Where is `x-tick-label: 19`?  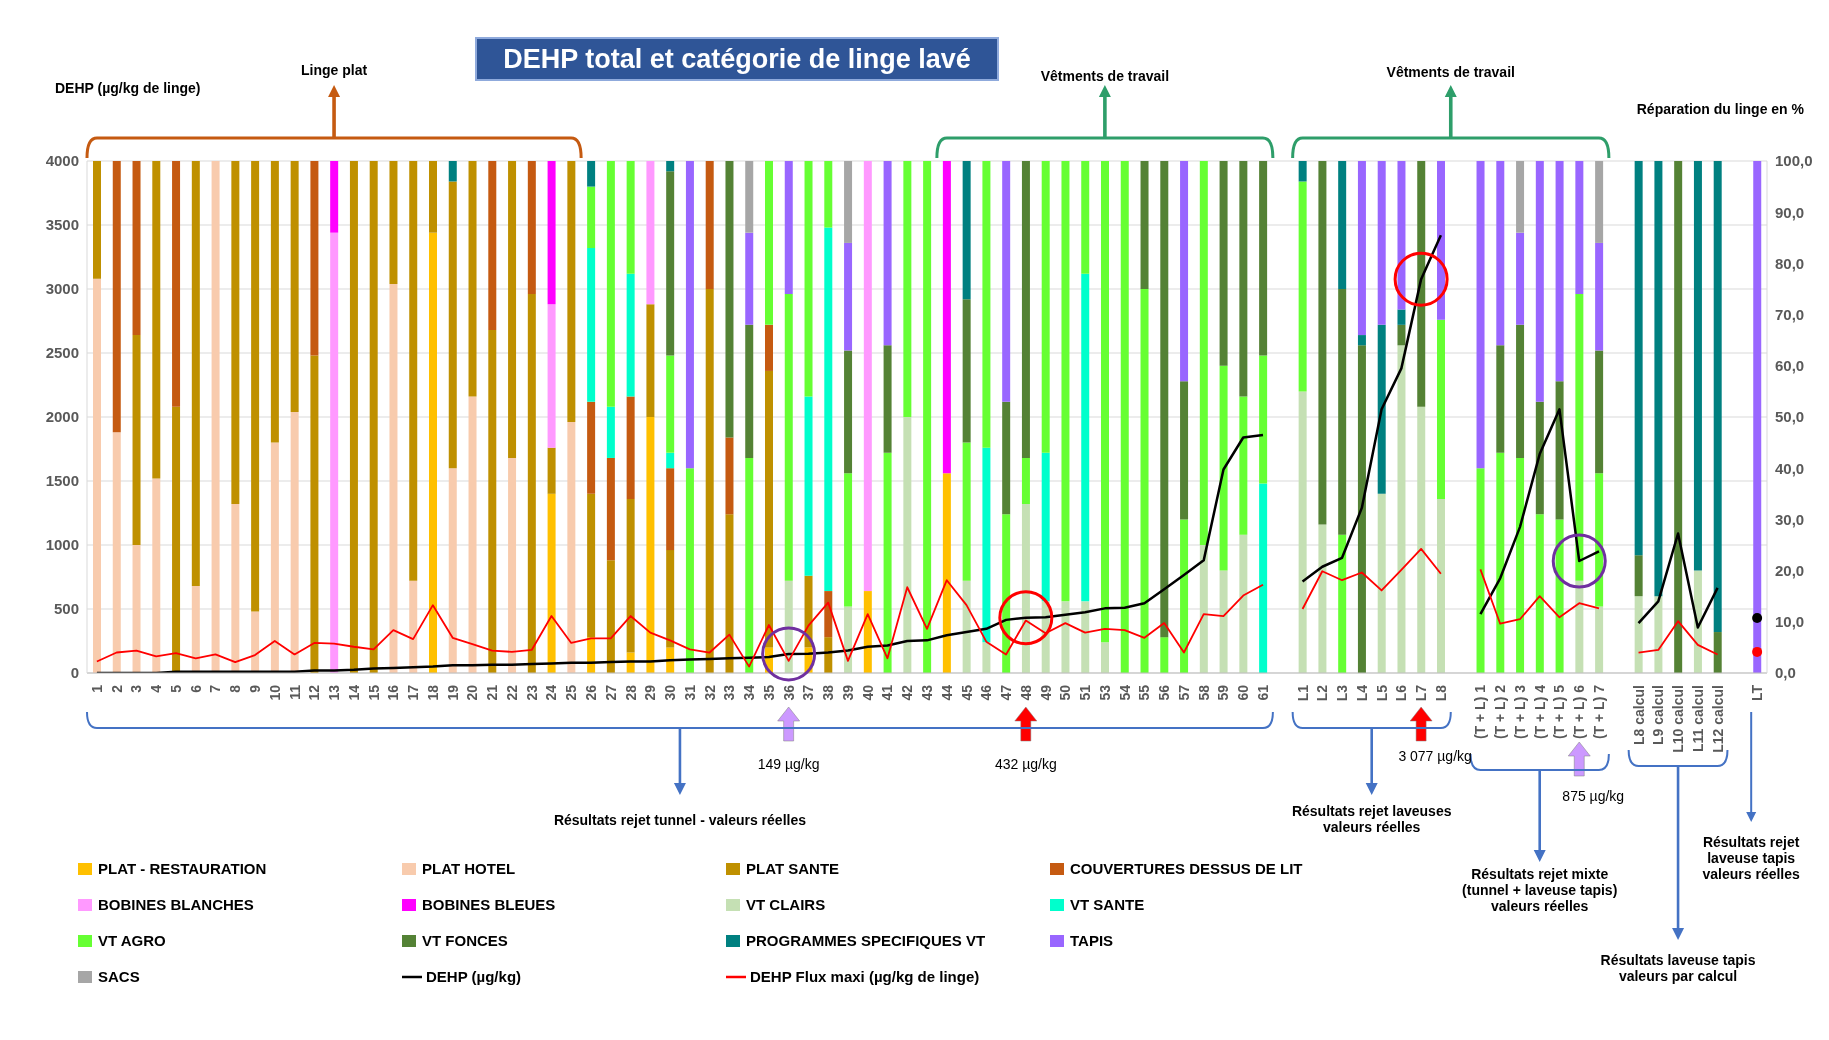
x-tick-label: 19 is located at coordinates (452, 692).